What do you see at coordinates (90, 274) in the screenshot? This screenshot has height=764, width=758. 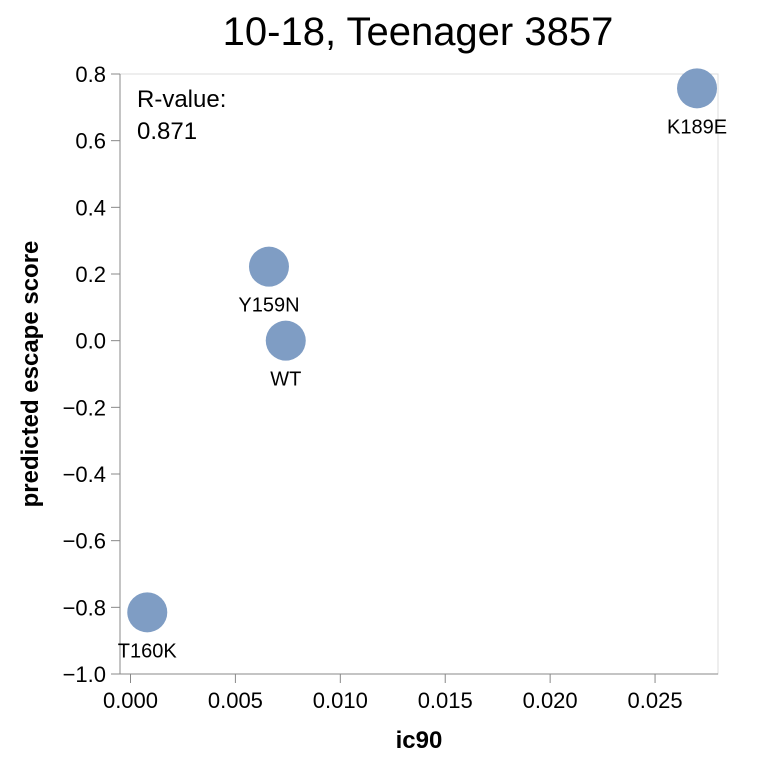 I see `y-tick-label: 0.2` at bounding box center [90, 274].